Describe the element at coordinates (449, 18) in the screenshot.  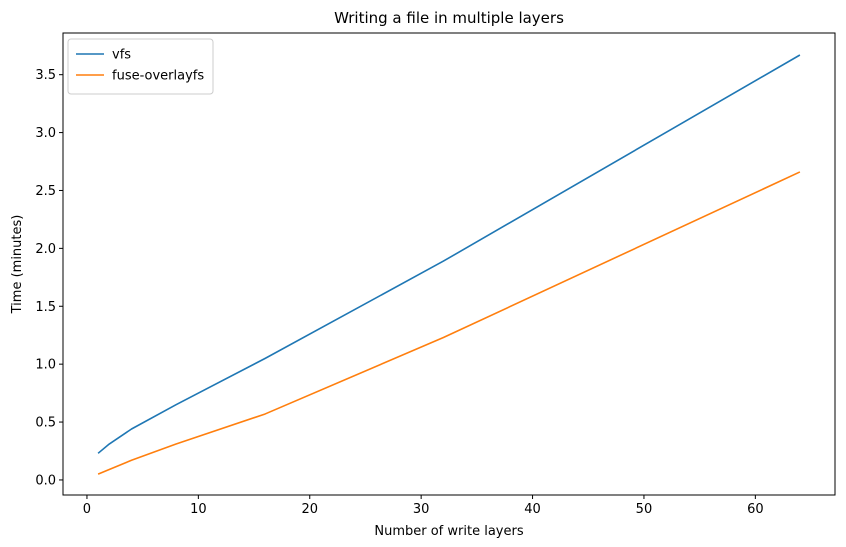
I see `chart-title: Writing a file in multiple layers` at that location.